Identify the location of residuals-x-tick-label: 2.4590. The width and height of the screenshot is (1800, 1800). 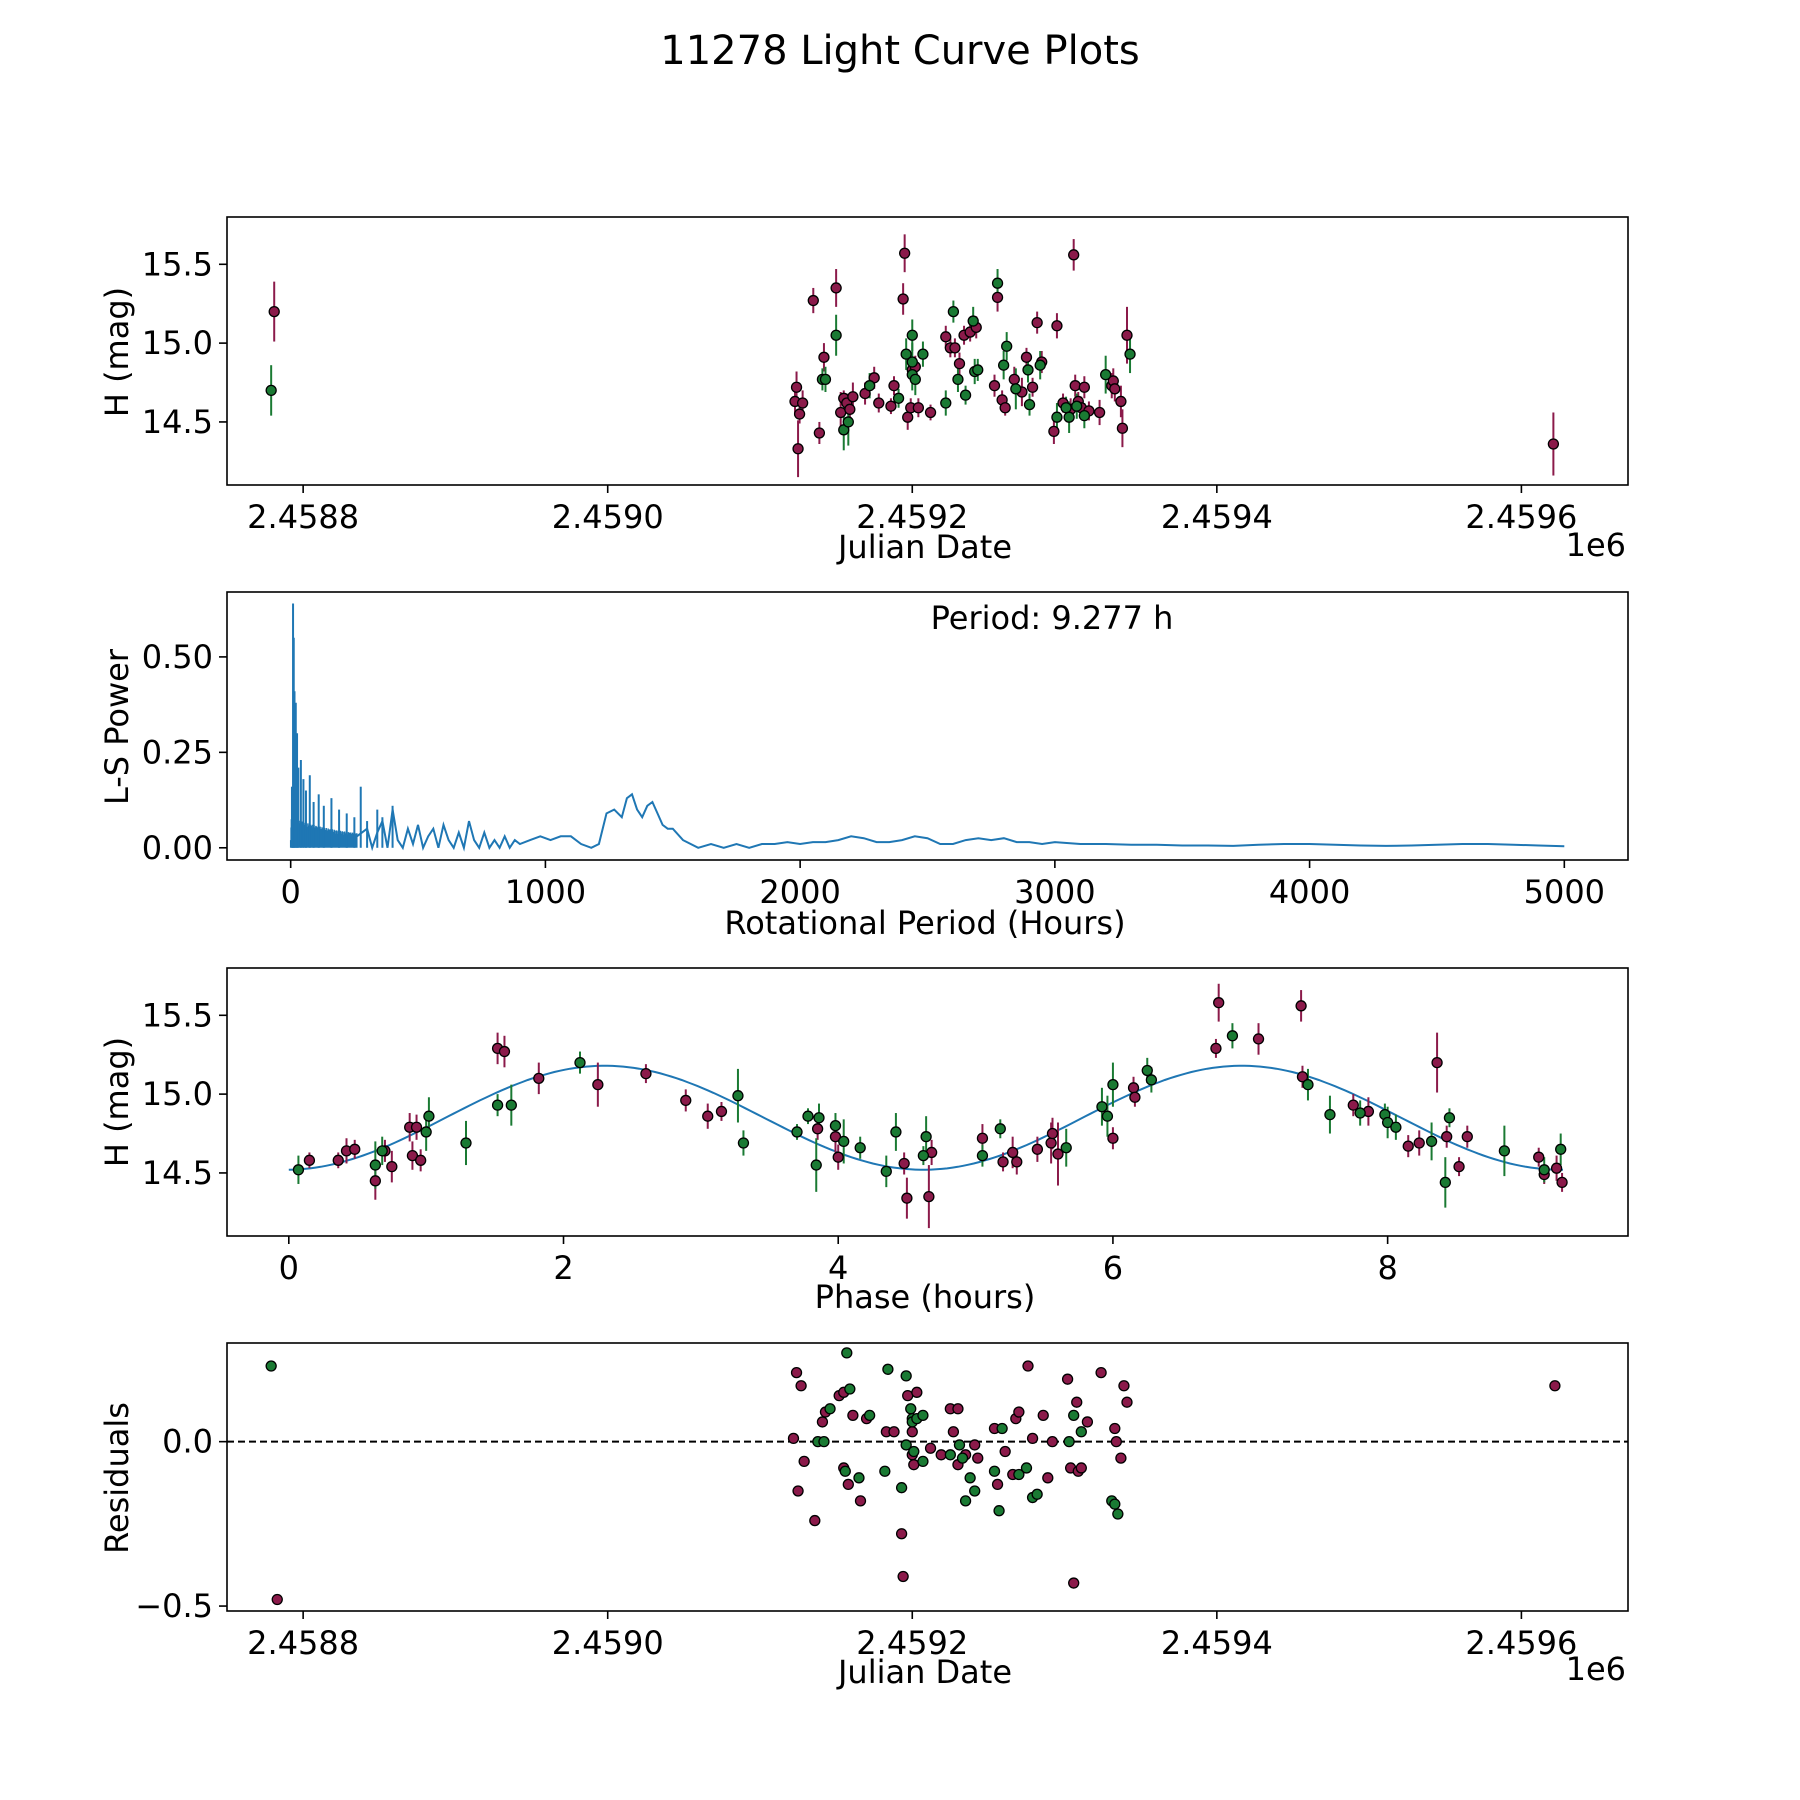
(608, 1643).